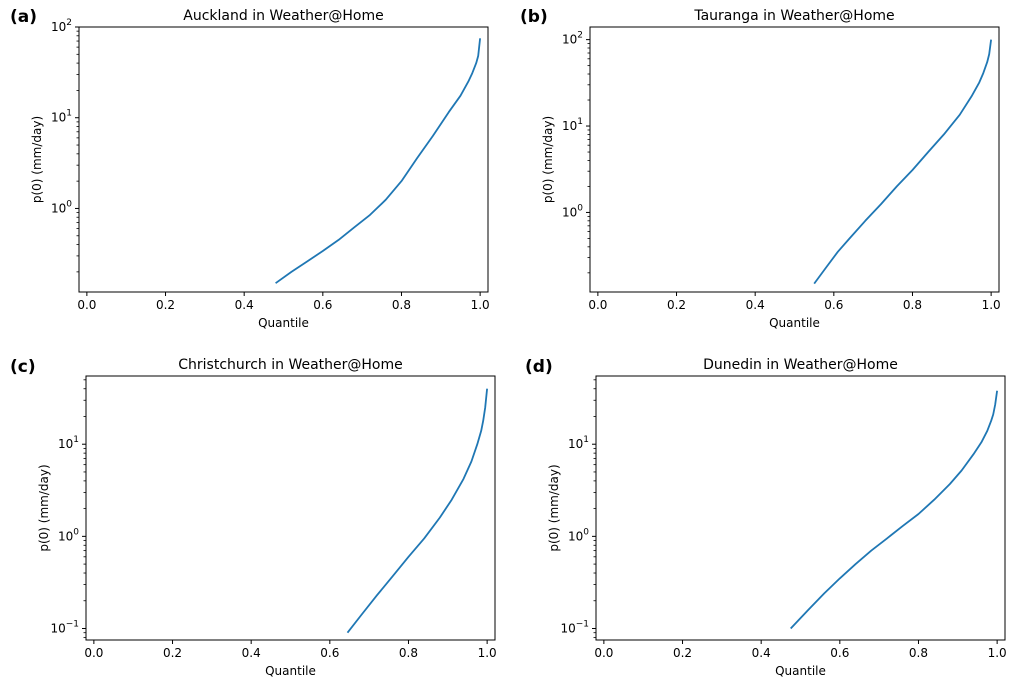 The height and width of the screenshot is (683, 1017). I want to click on panel-label: (b), so click(534, 17).